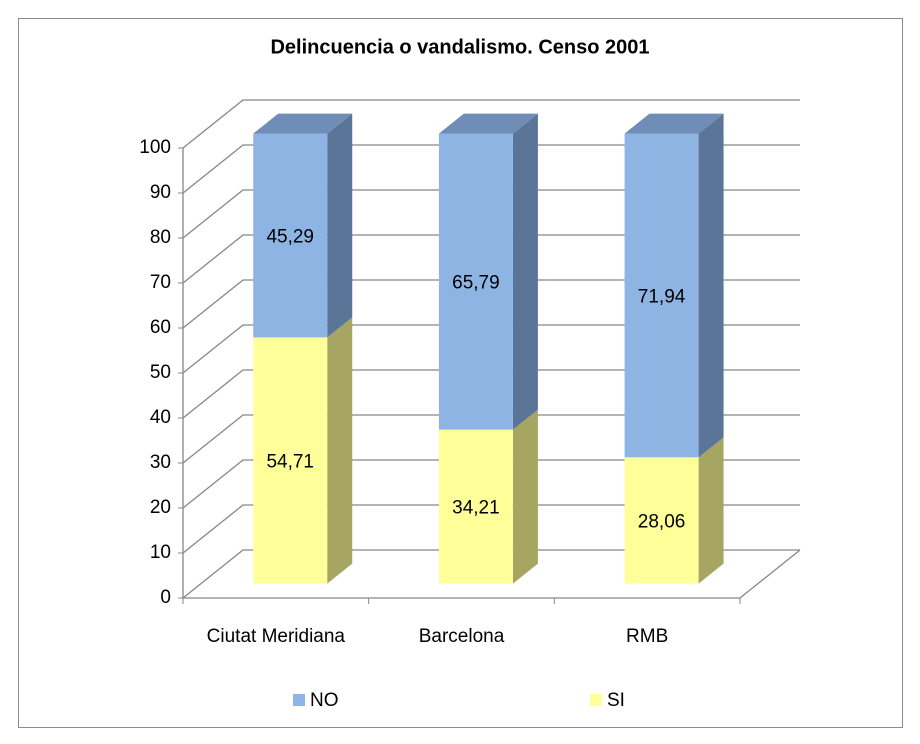 The image size is (920, 744). What do you see at coordinates (160, 327) in the screenshot?
I see `y-tick-label: 60` at bounding box center [160, 327].